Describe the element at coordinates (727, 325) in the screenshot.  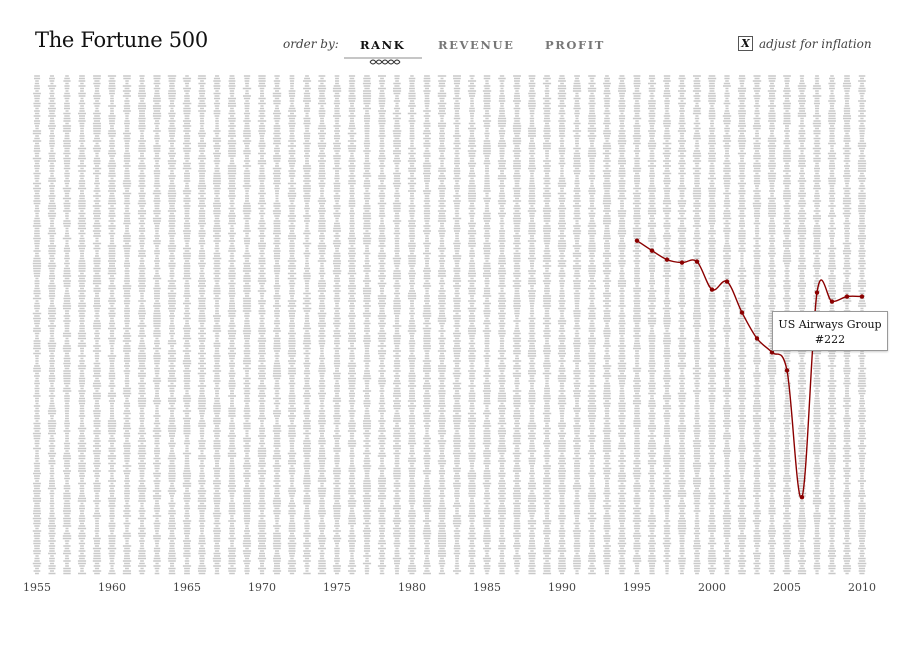
I see `year-column-2001` at that location.